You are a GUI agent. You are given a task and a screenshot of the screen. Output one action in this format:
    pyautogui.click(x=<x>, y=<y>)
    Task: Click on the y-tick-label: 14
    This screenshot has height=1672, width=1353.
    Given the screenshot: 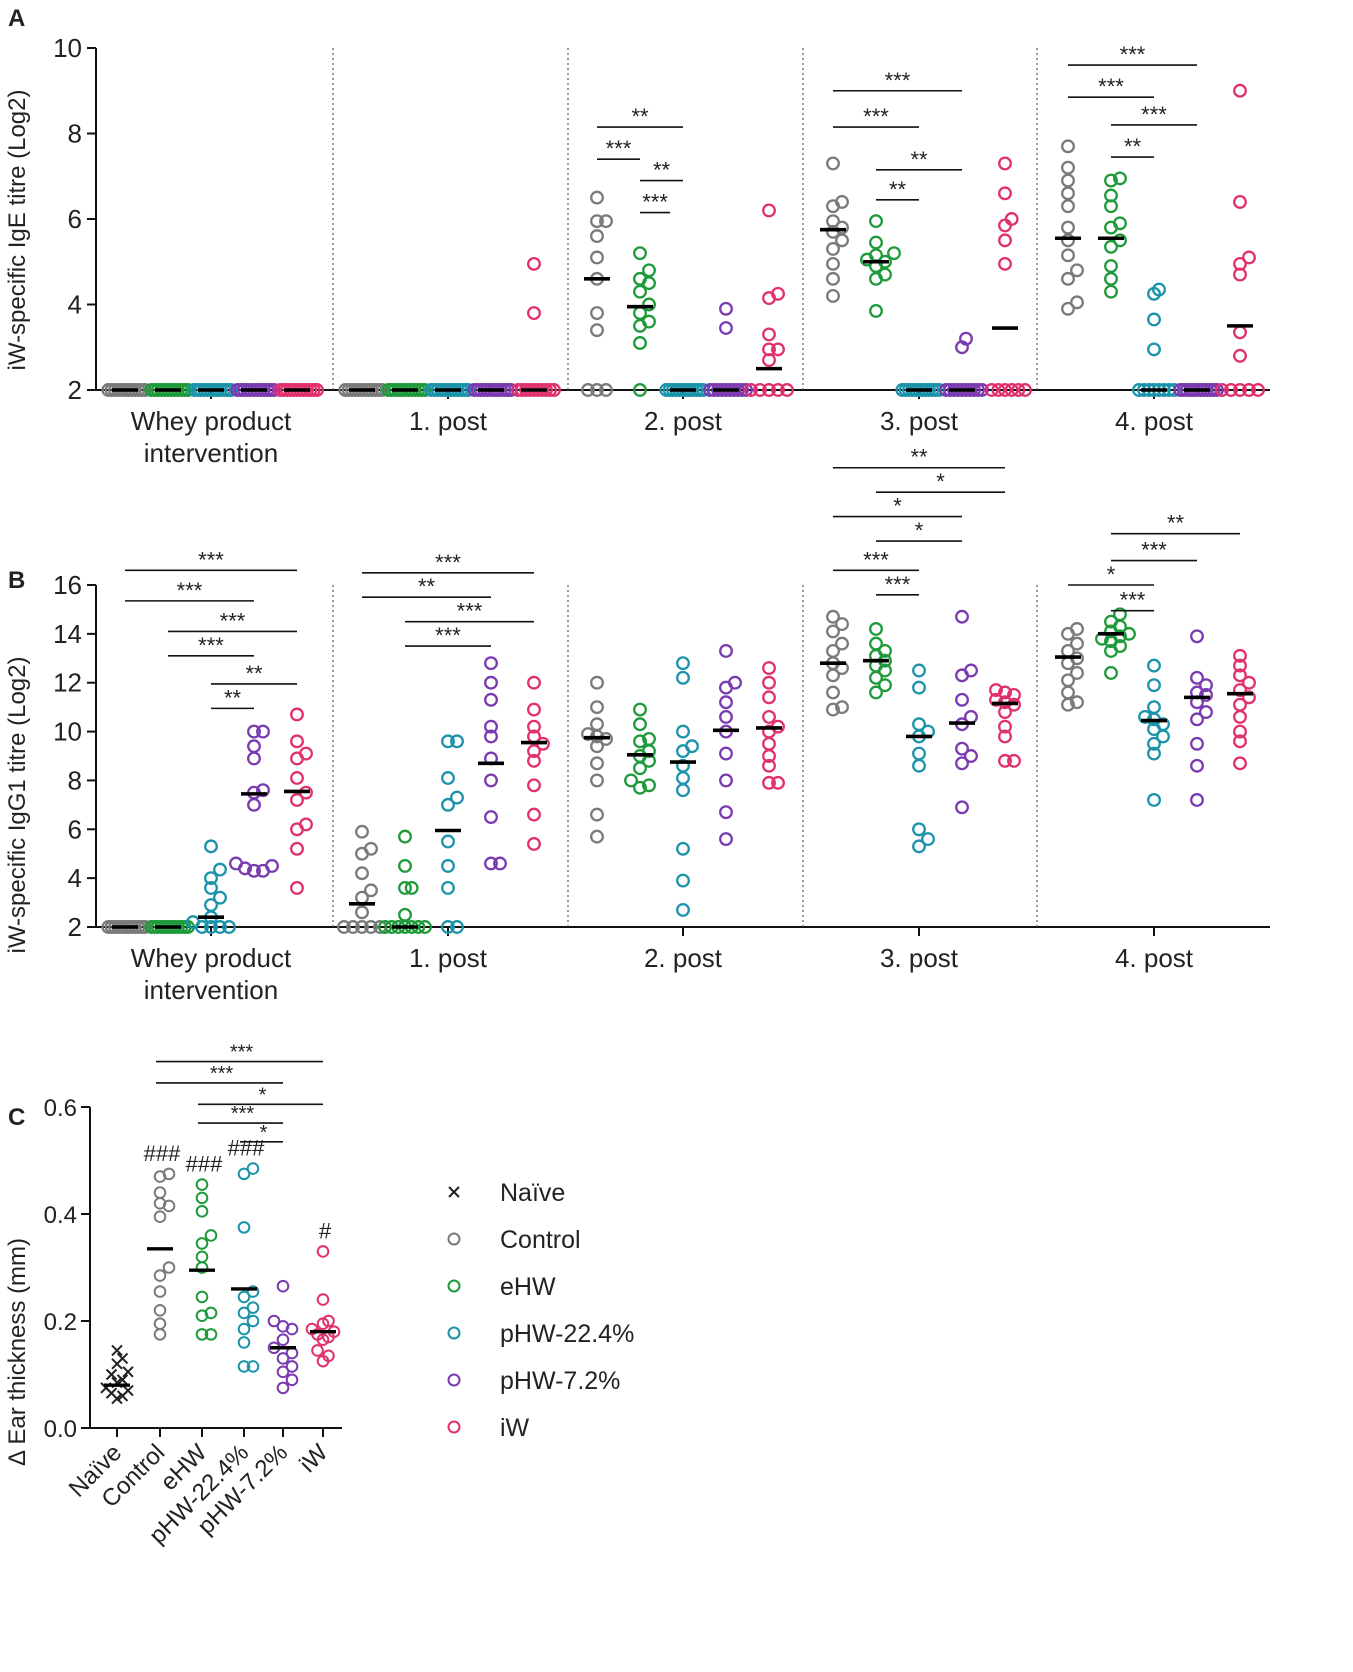 What is the action you would take?
    pyautogui.click(x=67, y=634)
    